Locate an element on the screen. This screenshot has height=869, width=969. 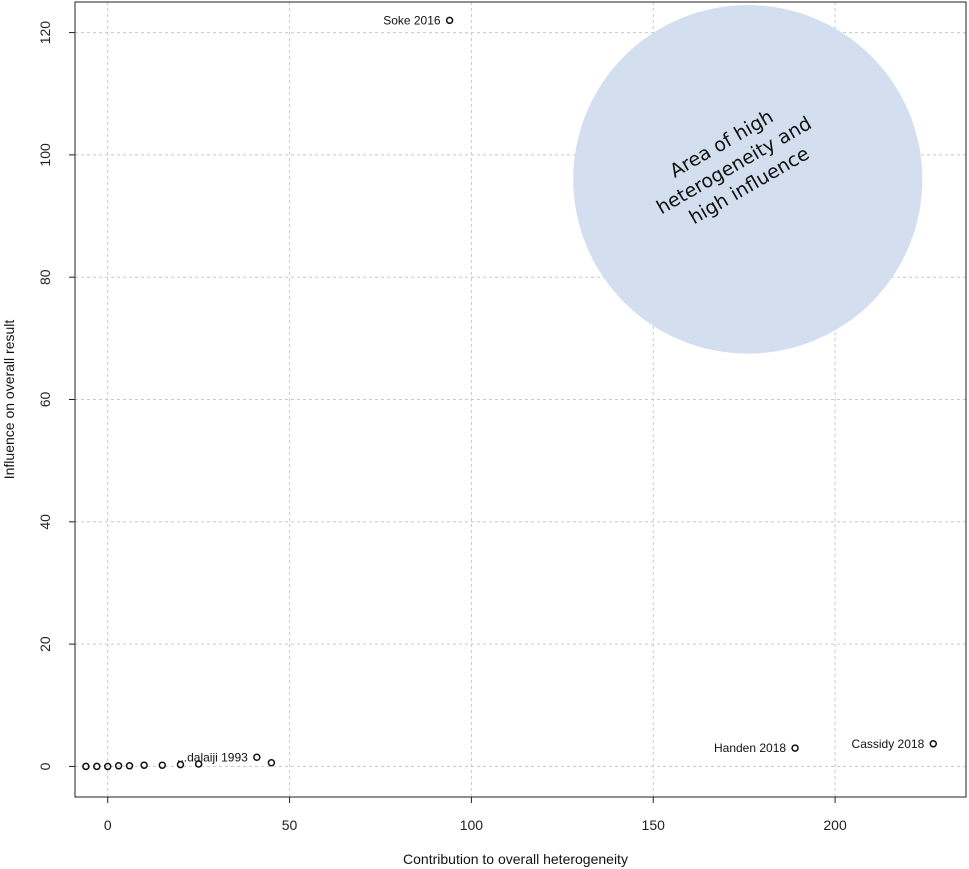
y-tick-label: 80 is located at coordinates (45, 277).